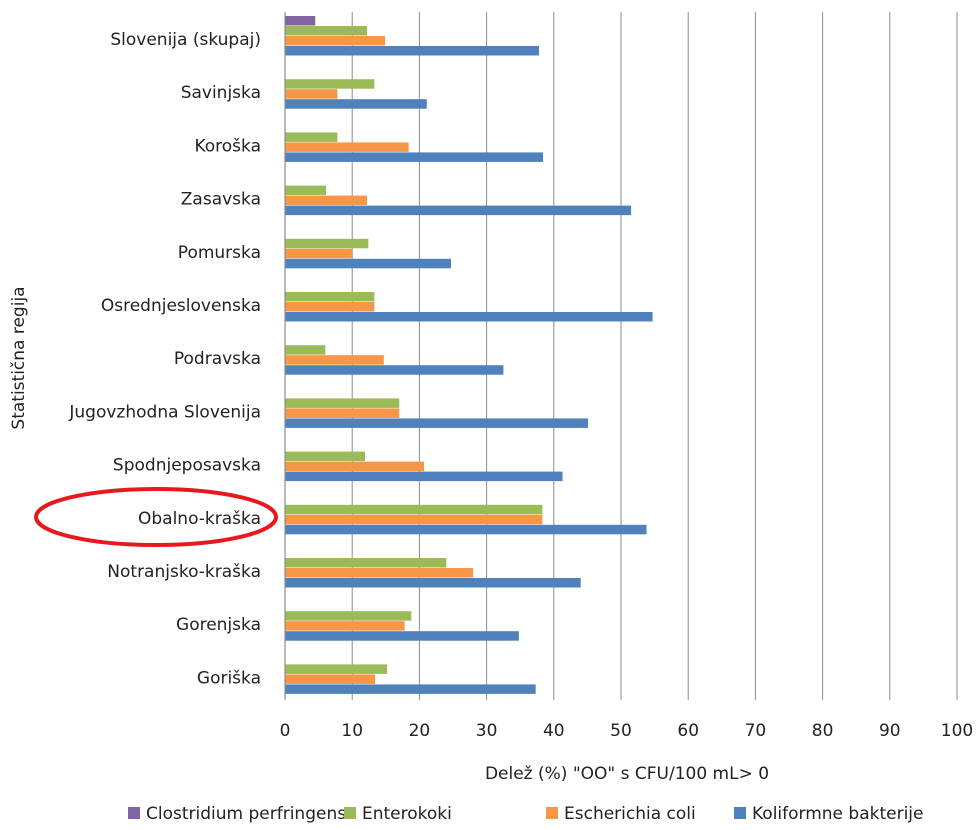  What do you see at coordinates (356, 104) in the screenshot?
I see `bar: Savinjska — Koliformne bakterije: 21.1` at bounding box center [356, 104].